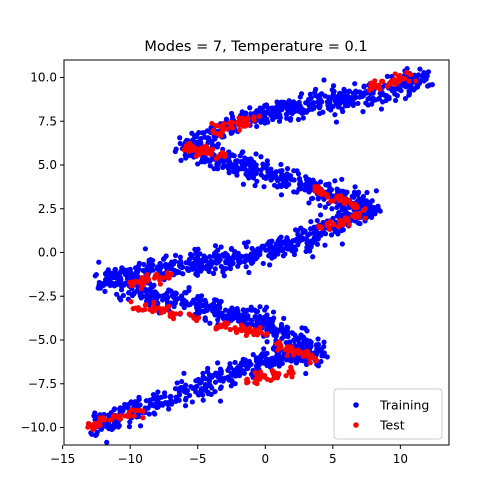 Image resolution: width=500 pixels, height=504 pixels. What do you see at coordinates (255, 47) in the screenshot?
I see `chart-title: Modes = 7, Temperature = 0.1` at bounding box center [255, 47].